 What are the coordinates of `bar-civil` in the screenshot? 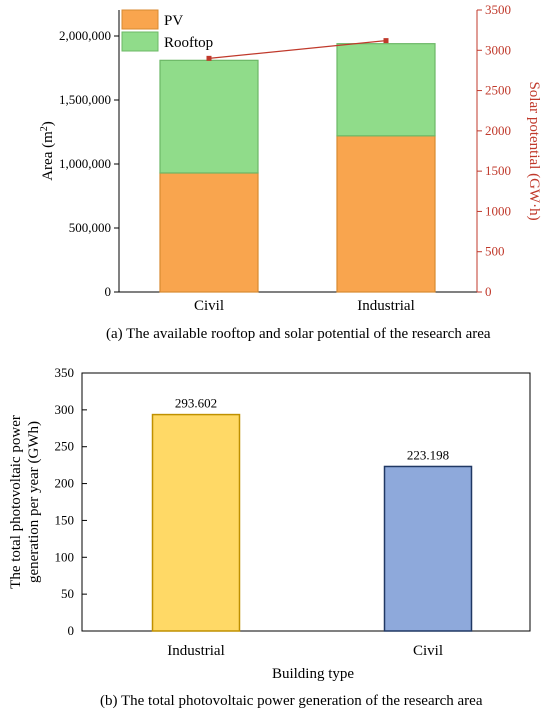 It's located at (428, 548).